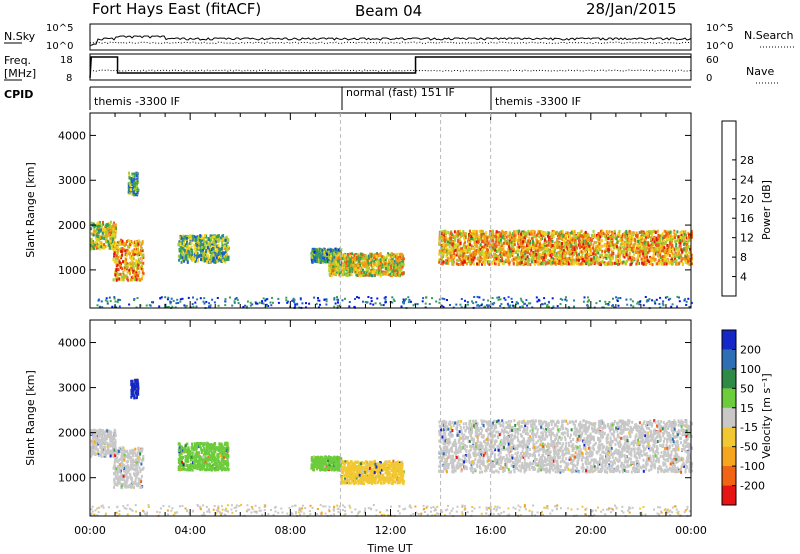 Image resolution: width=800 pixels, height=554 pixels. What do you see at coordinates (760, 71) in the screenshot?
I see `nave-label: Nave` at bounding box center [760, 71].